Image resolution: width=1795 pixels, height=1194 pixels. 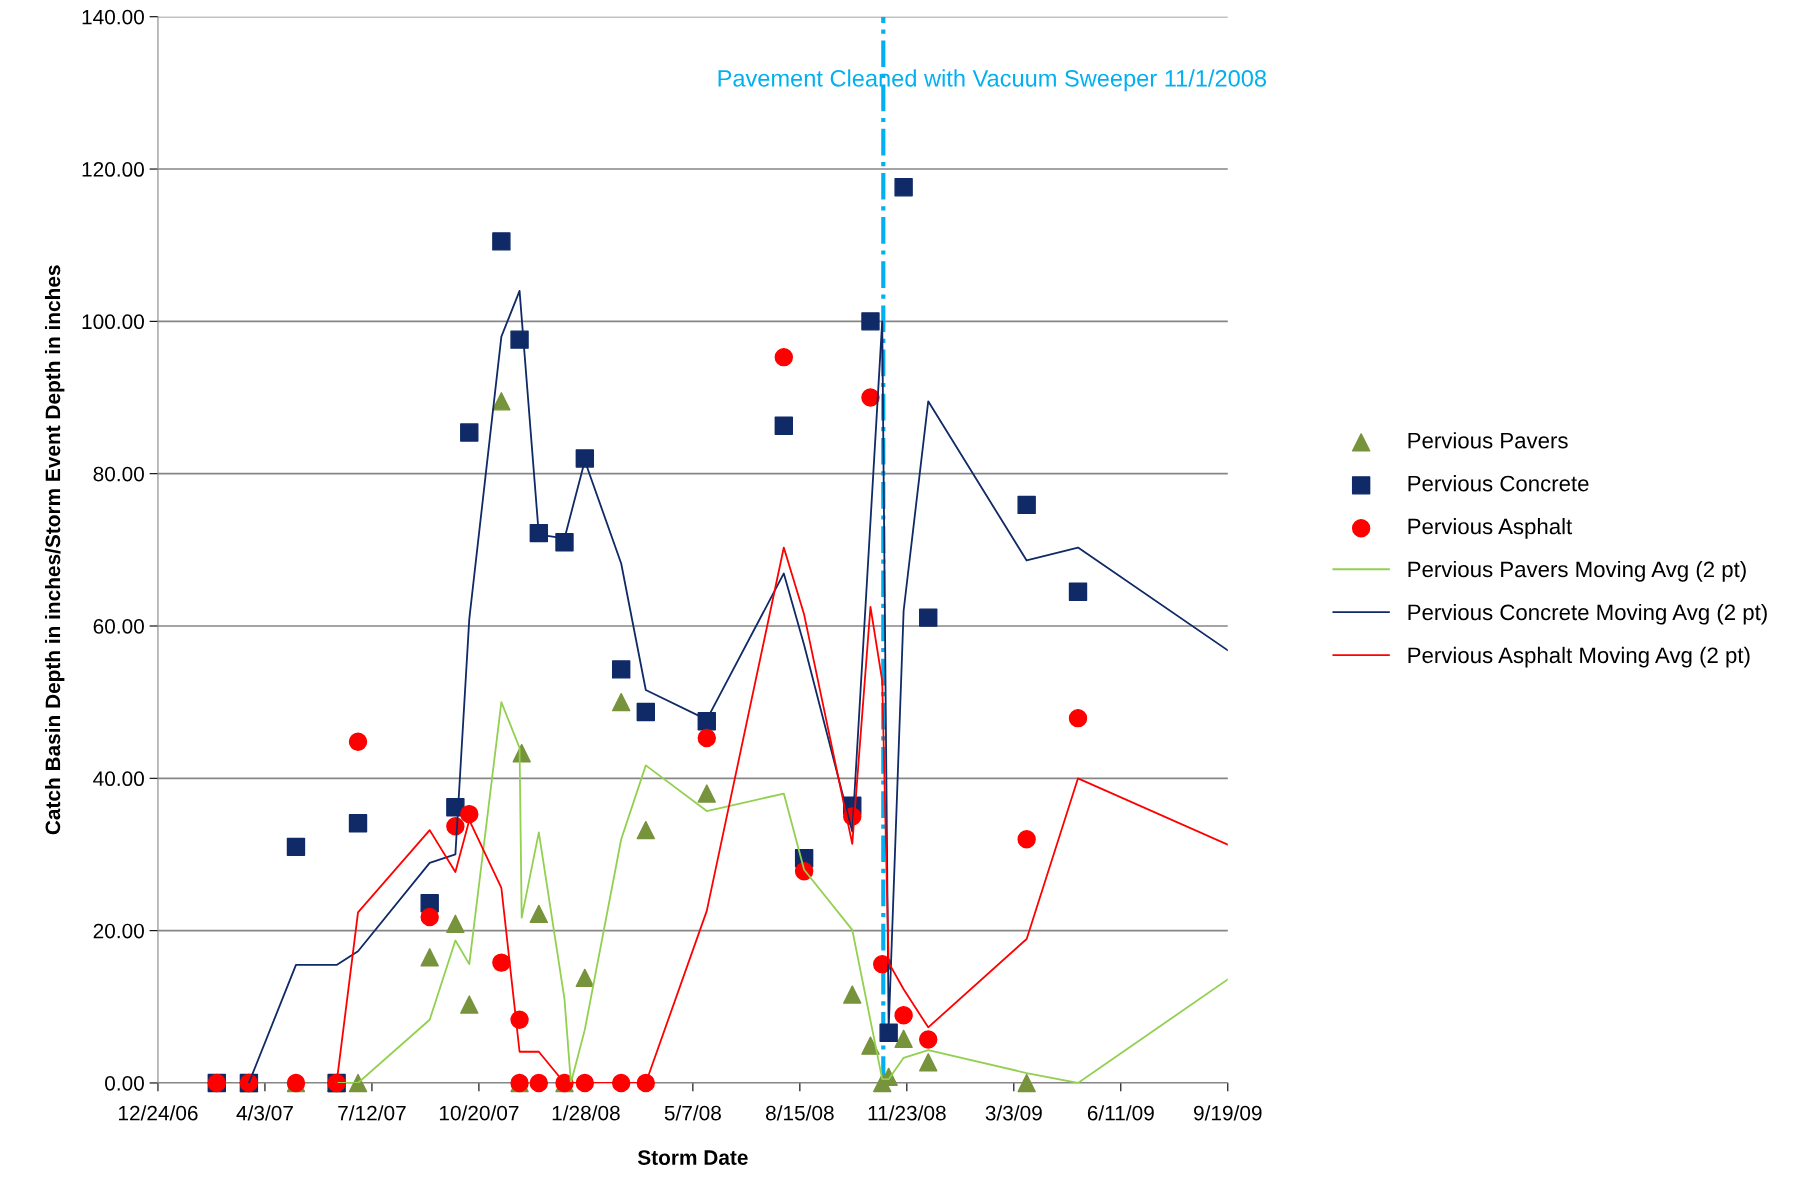 What do you see at coordinates (1577, 571) in the screenshot?
I see `legend-label: Pervious Pavers Moving Avg (2 pt)` at bounding box center [1577, 571].